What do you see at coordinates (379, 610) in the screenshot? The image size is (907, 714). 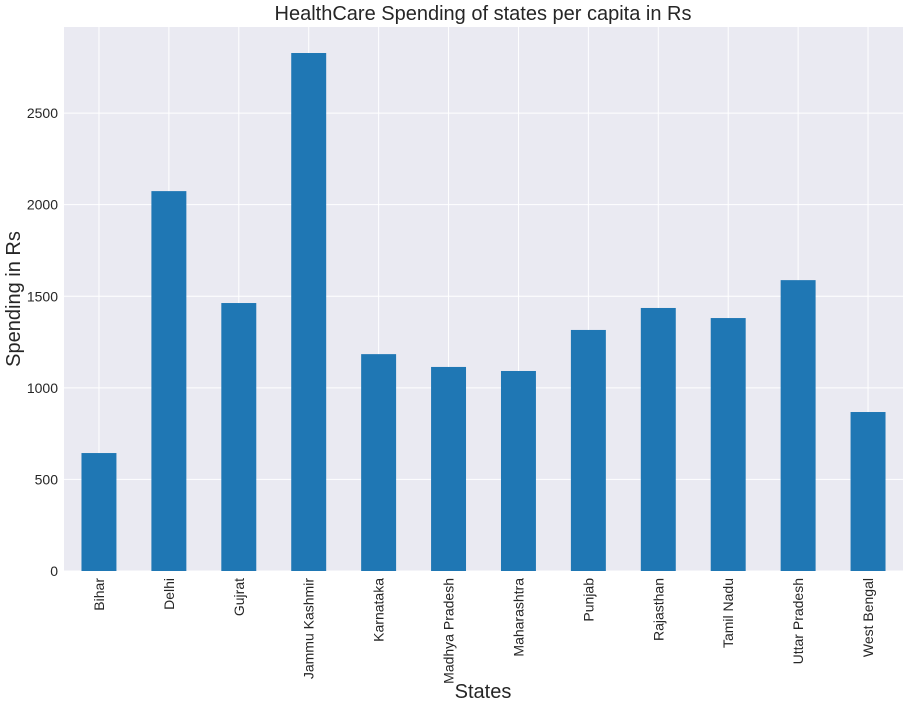 I see `x-tick-label: Karnataka` at bounding box center [379, 610].